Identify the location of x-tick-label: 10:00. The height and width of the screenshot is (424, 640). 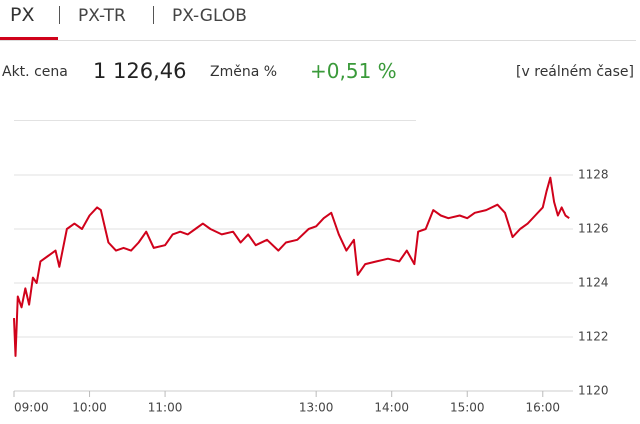
(89, 408).